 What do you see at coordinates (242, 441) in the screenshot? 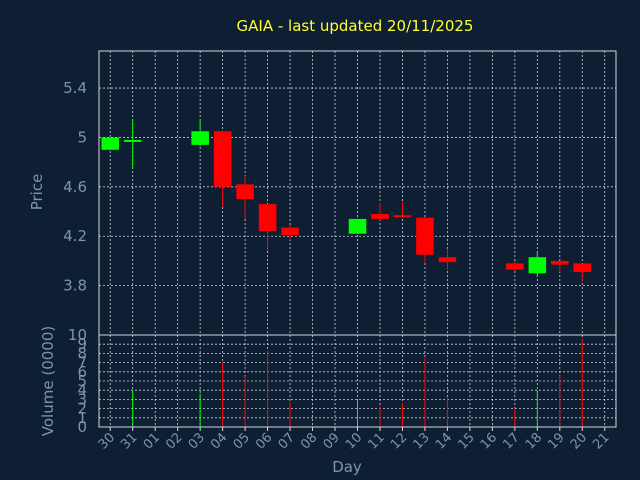
I see `x-tick-label: 05` at bounding box center [242, 441].